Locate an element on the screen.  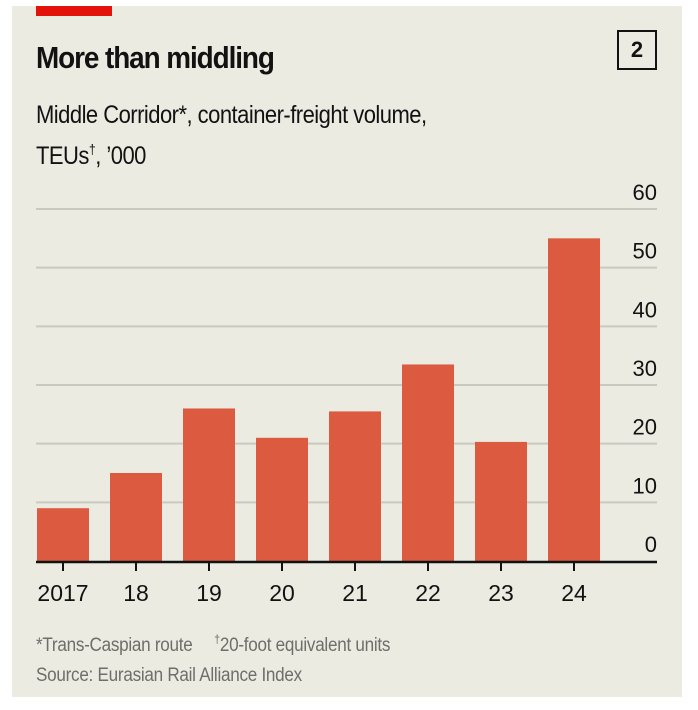
y-tick-label-20: 20 is located at coordinates (645, 427).